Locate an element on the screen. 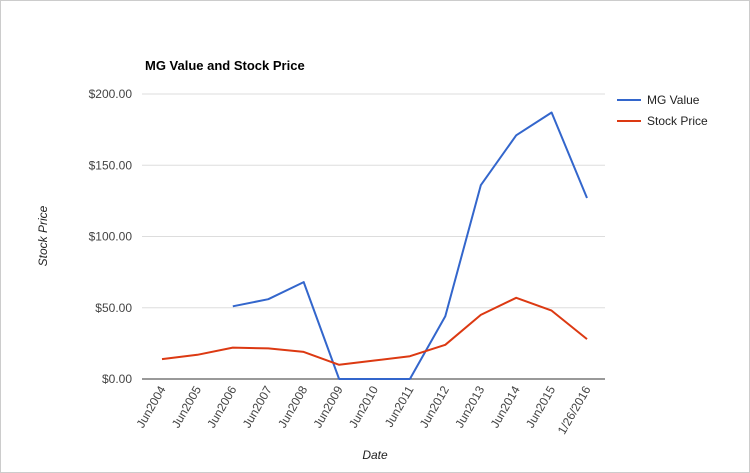  series-line-stock-price is located at coordinates (374, 331).